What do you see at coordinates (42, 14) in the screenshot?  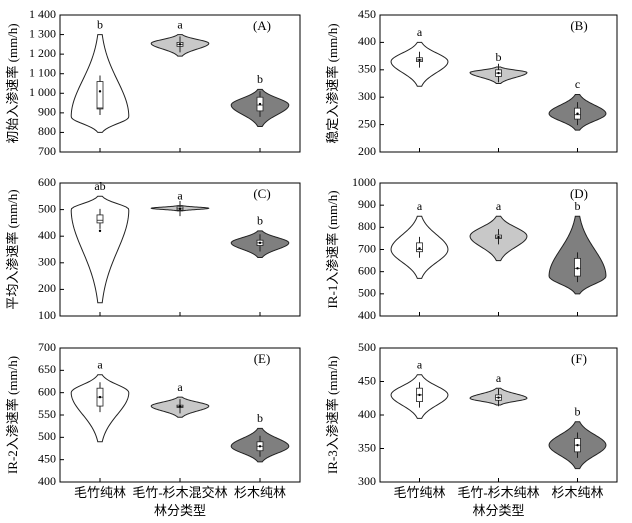 I see `y-tick-label: 1 400` at bounding box center [42, 14].